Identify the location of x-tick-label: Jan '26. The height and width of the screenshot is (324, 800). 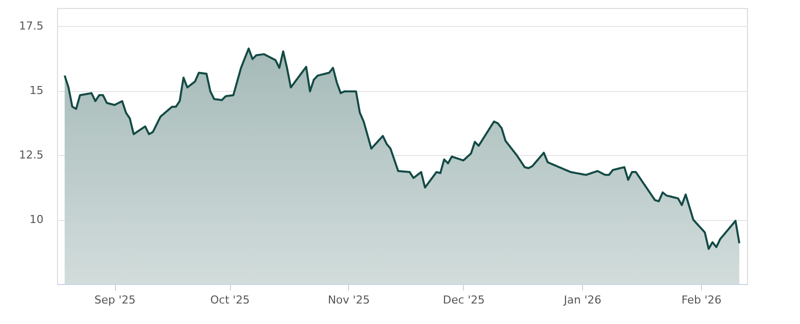
(582, 300).